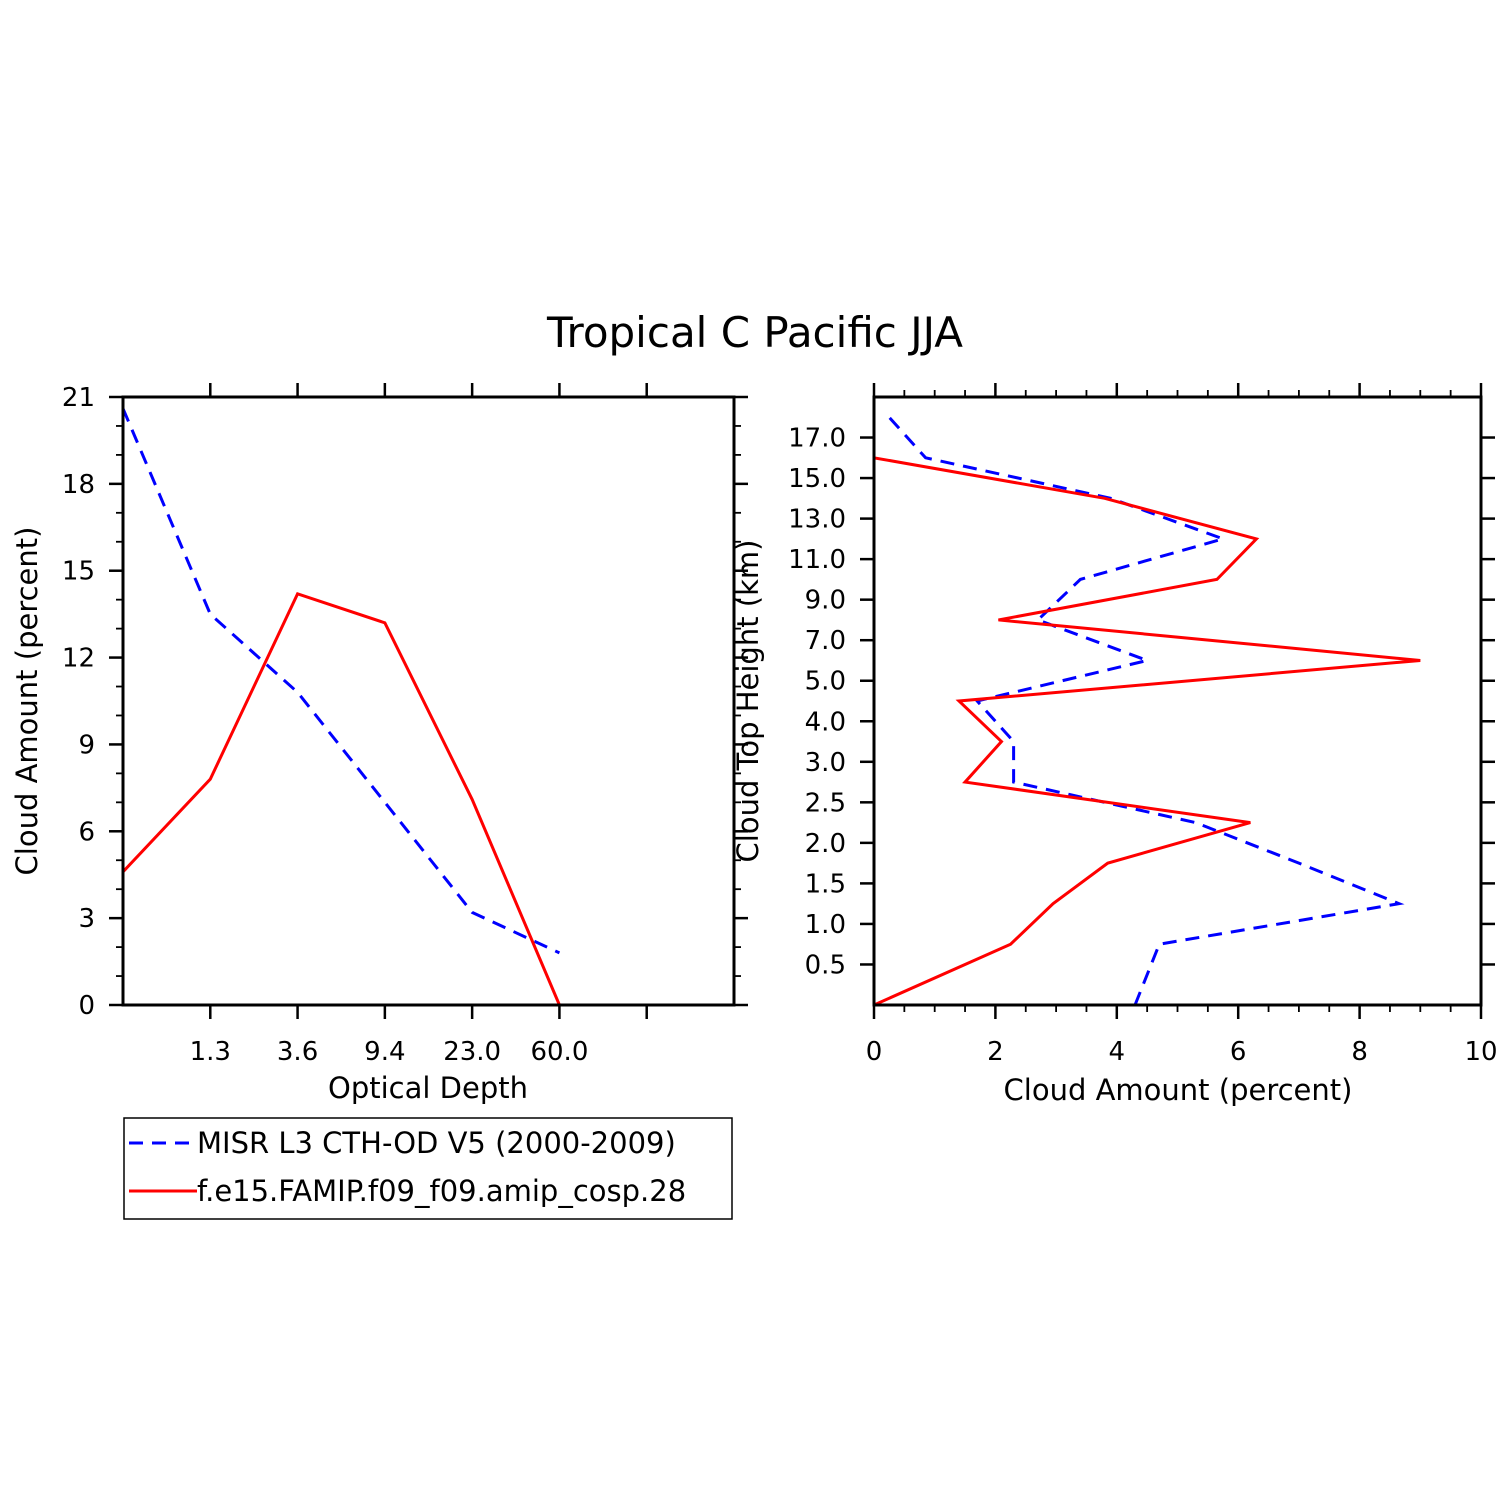  What do you see at coordinates (874, 1052) in the screenshot?
I see `right-x-tick-label: 0` at bounding box center [874, 1052].